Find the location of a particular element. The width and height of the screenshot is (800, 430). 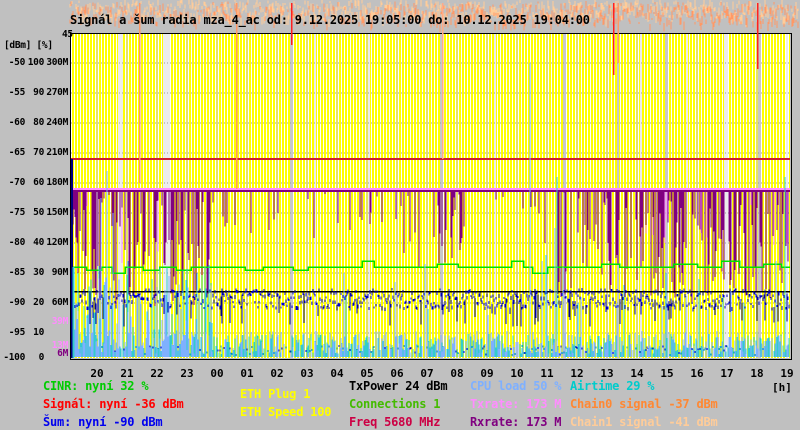

legend-item: Rxrate: 173 M is located at coordinates (516, 422).